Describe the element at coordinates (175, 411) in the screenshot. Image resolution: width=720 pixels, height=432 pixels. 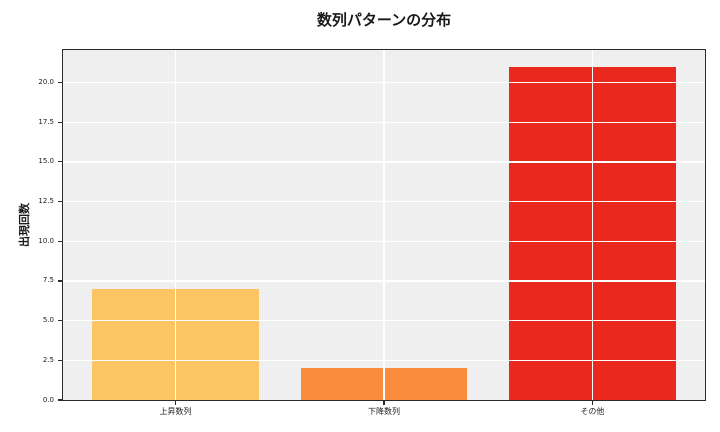
I see `x-tick-label: 上昇数列` at that location.